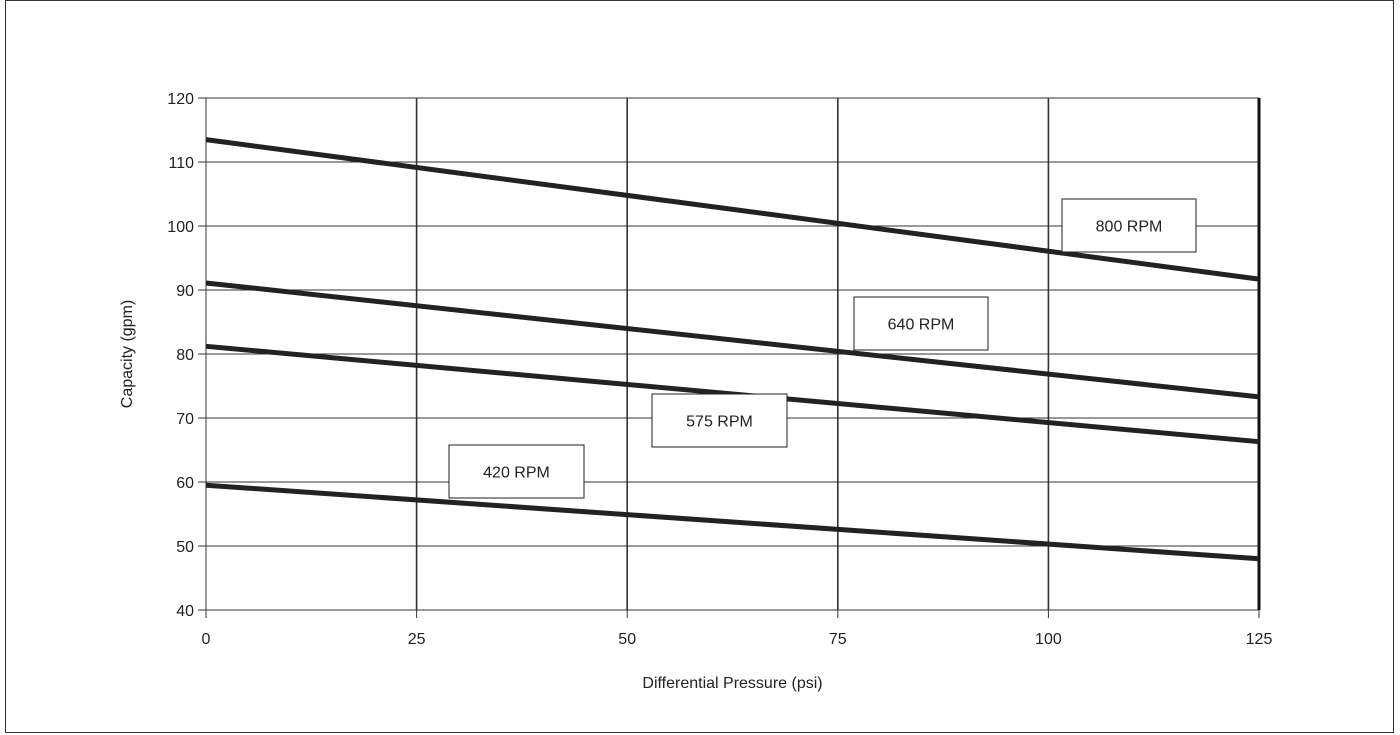 This screenshot has width=1400, height=735. What do you see at coordinates (732, 340) in the screenshot?
I see `series-line-640-rpm` at bounding box center [732, 340].